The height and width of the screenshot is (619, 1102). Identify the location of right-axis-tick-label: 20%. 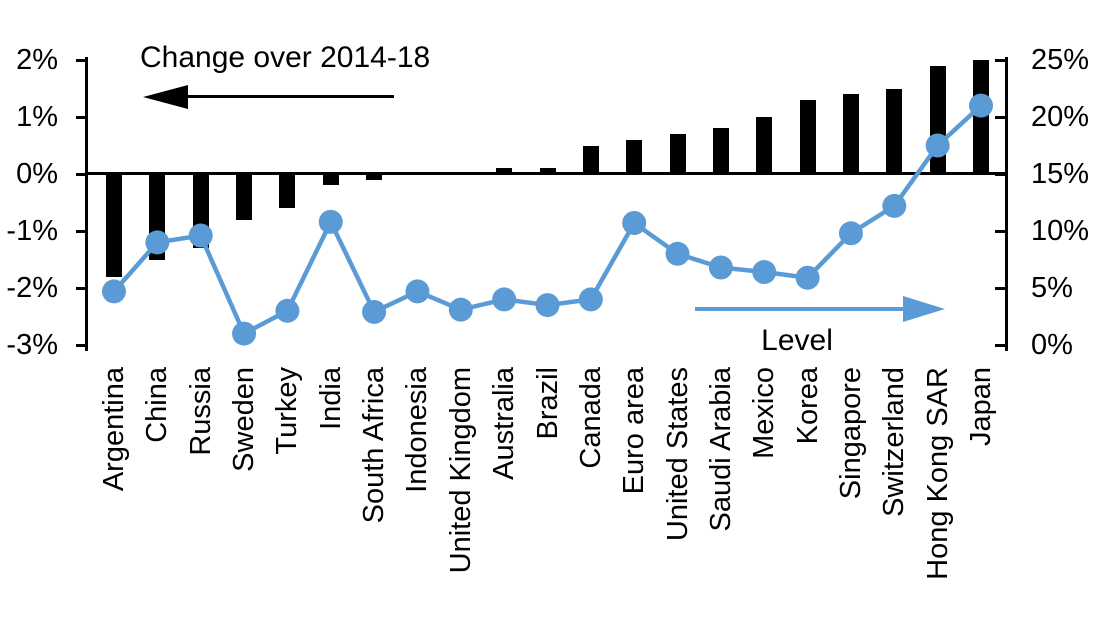
(1060, 117).